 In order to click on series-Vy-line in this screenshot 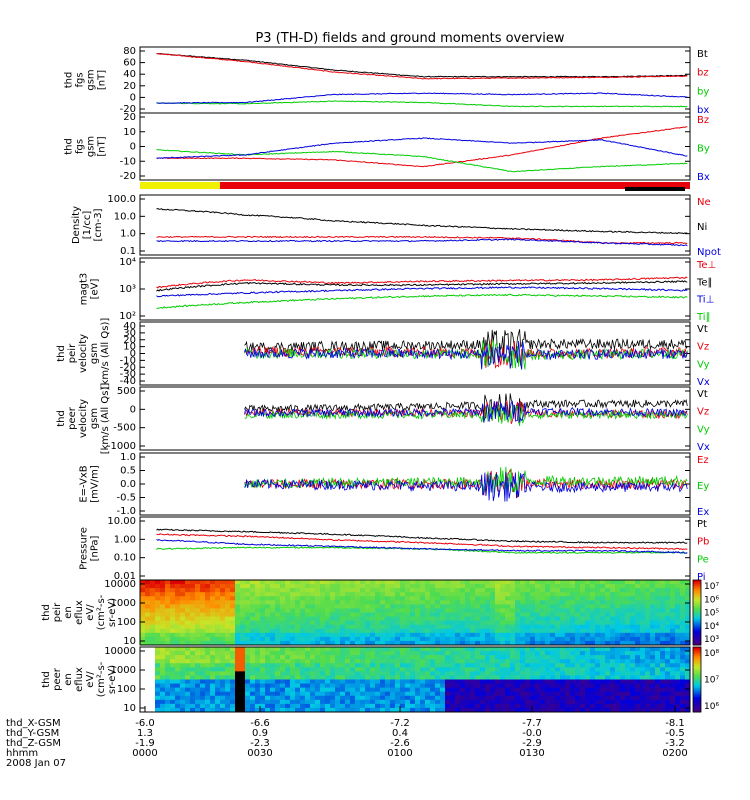, I will do `click(466, 415)`.